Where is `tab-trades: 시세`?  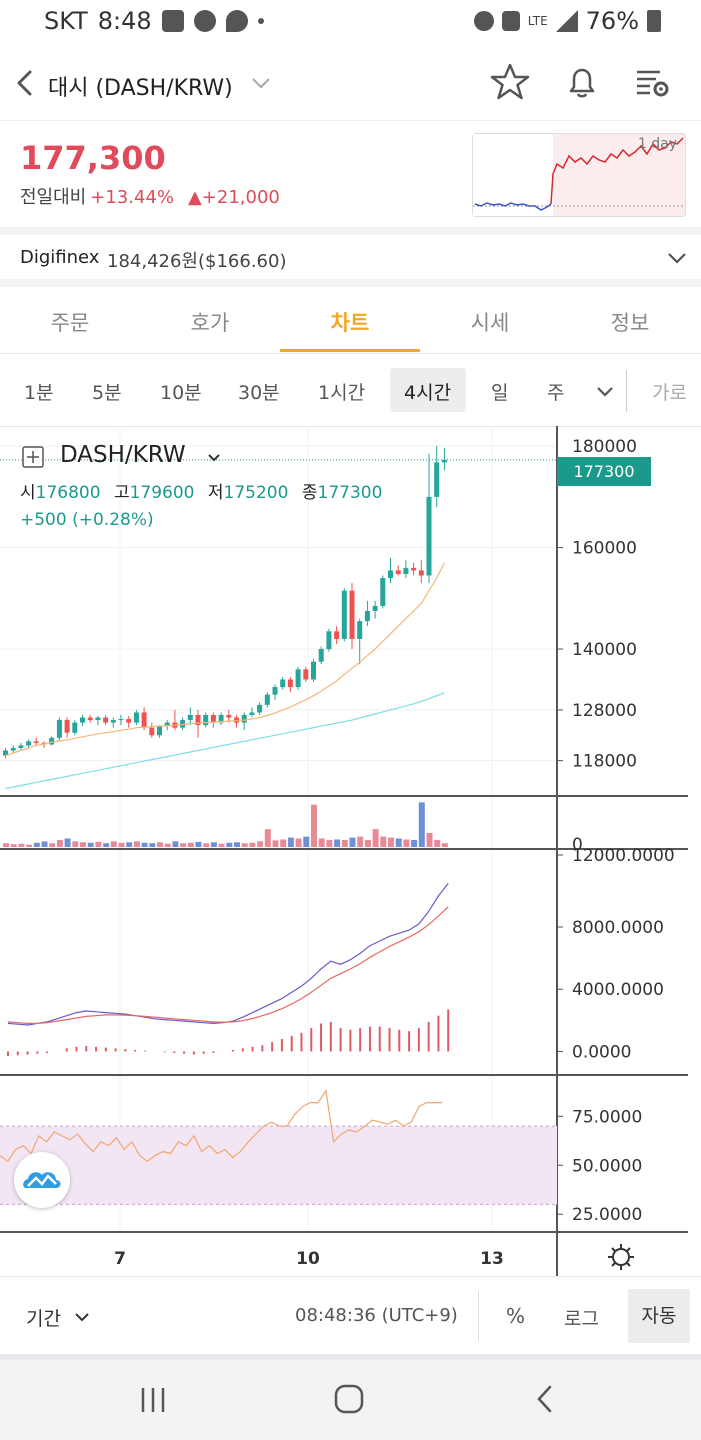 tab-trades: 시세 is located at coordinates (490, 323).